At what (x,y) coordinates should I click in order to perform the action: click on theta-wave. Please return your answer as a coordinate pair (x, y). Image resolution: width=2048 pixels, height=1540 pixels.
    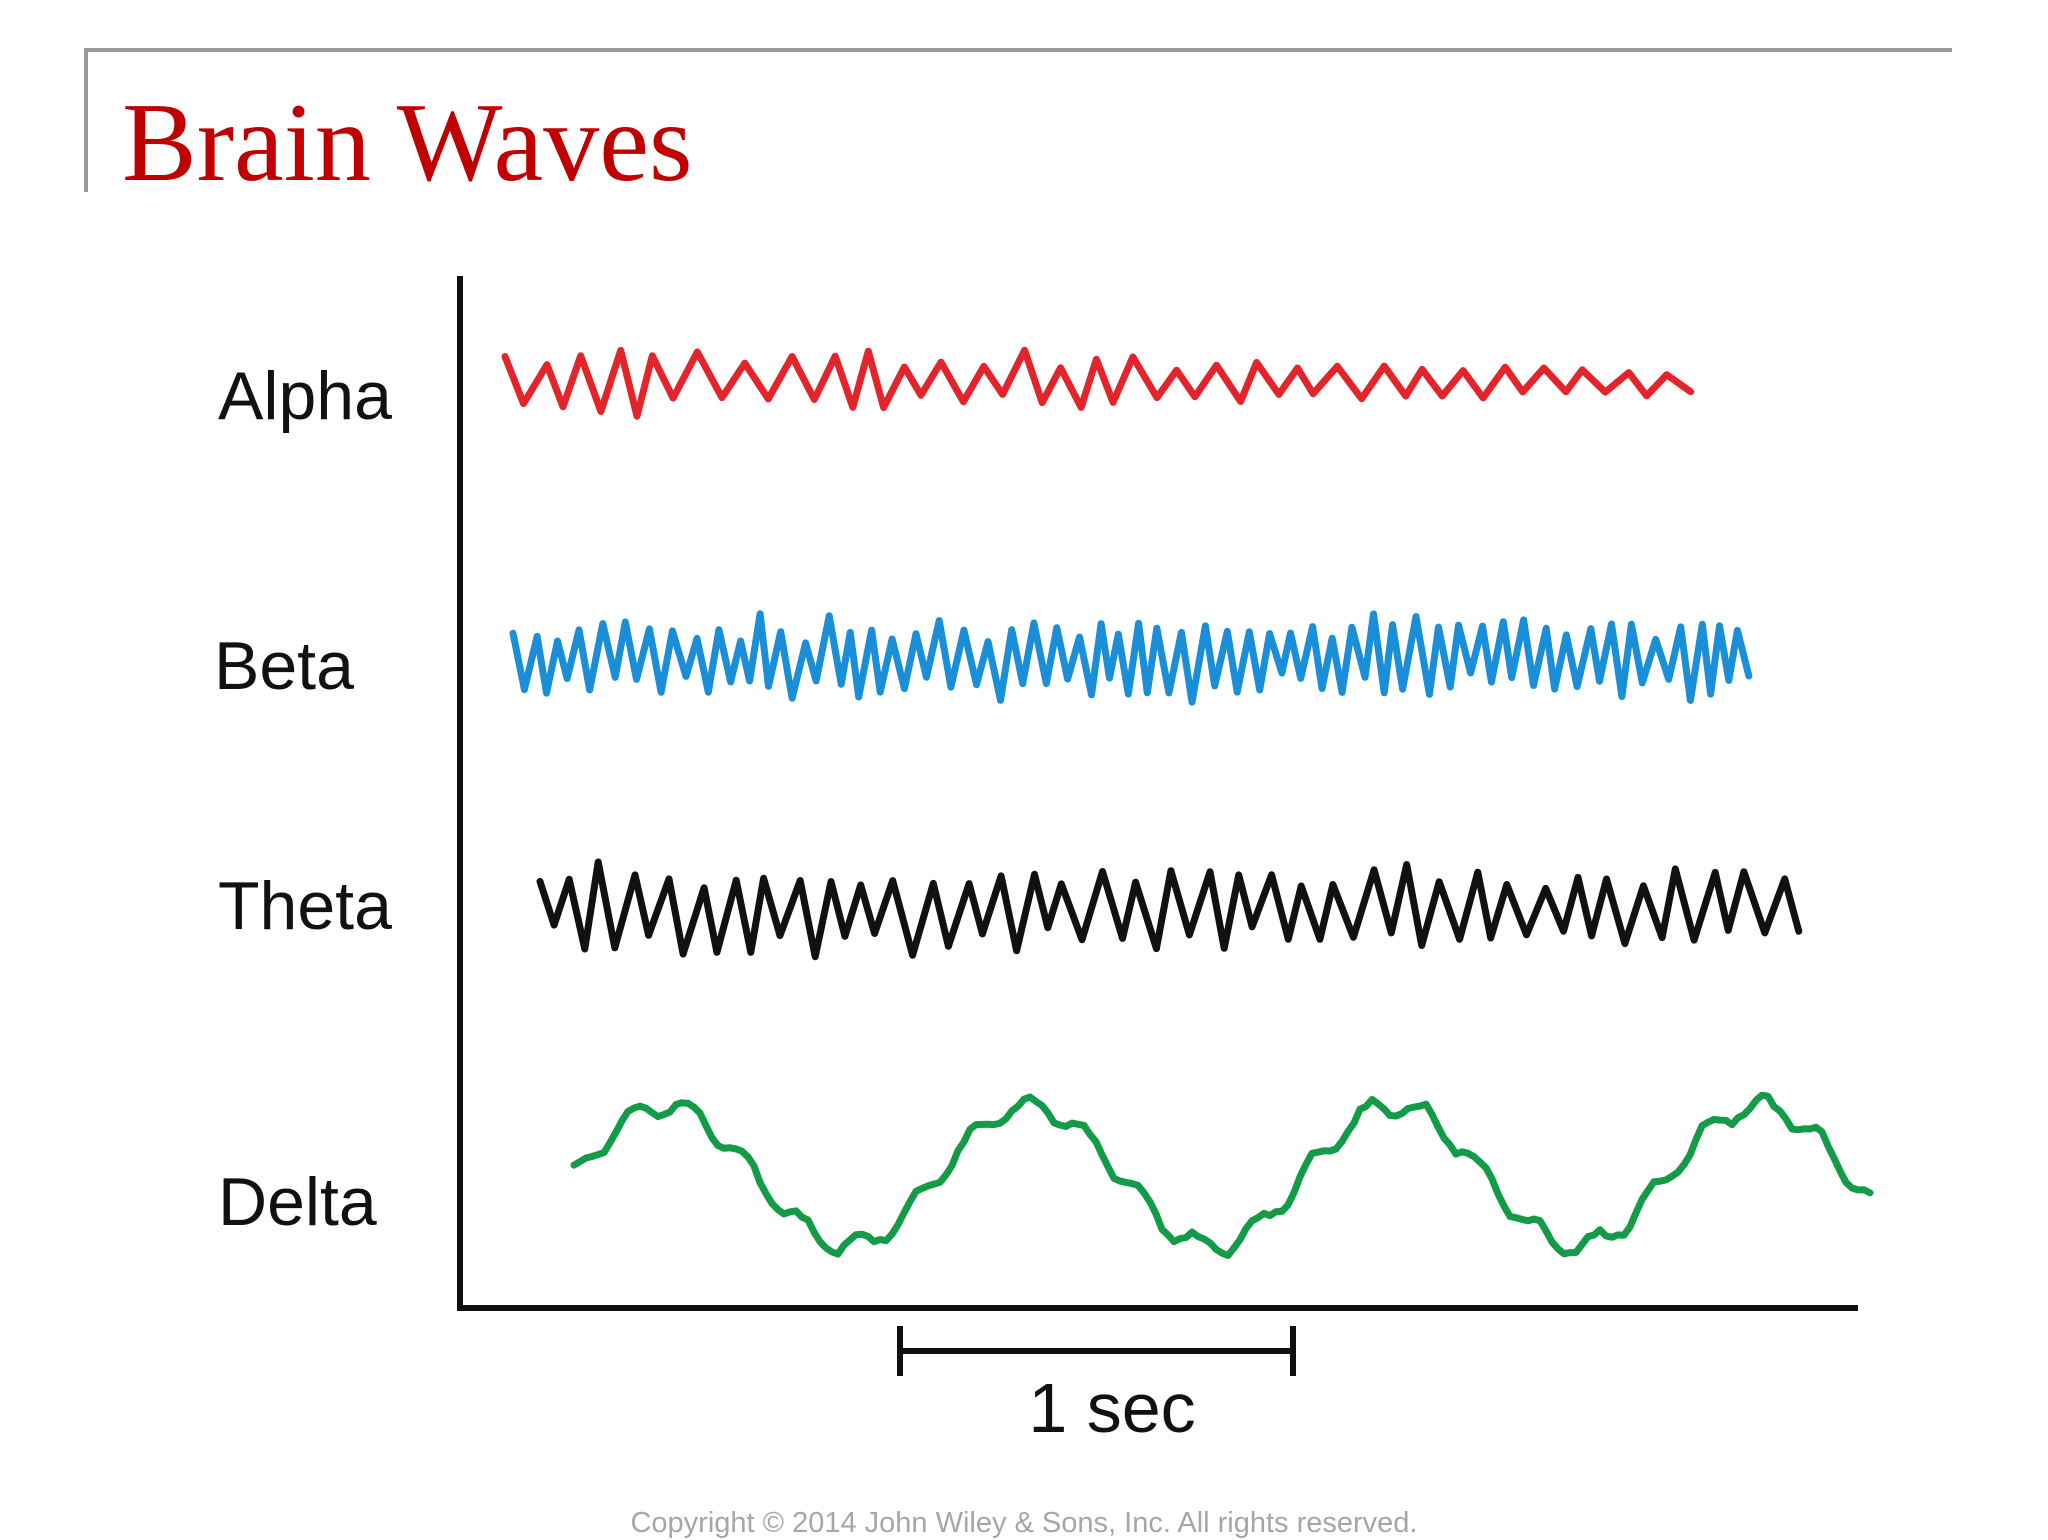
    Looking at the image, I should click on (1169, 909).